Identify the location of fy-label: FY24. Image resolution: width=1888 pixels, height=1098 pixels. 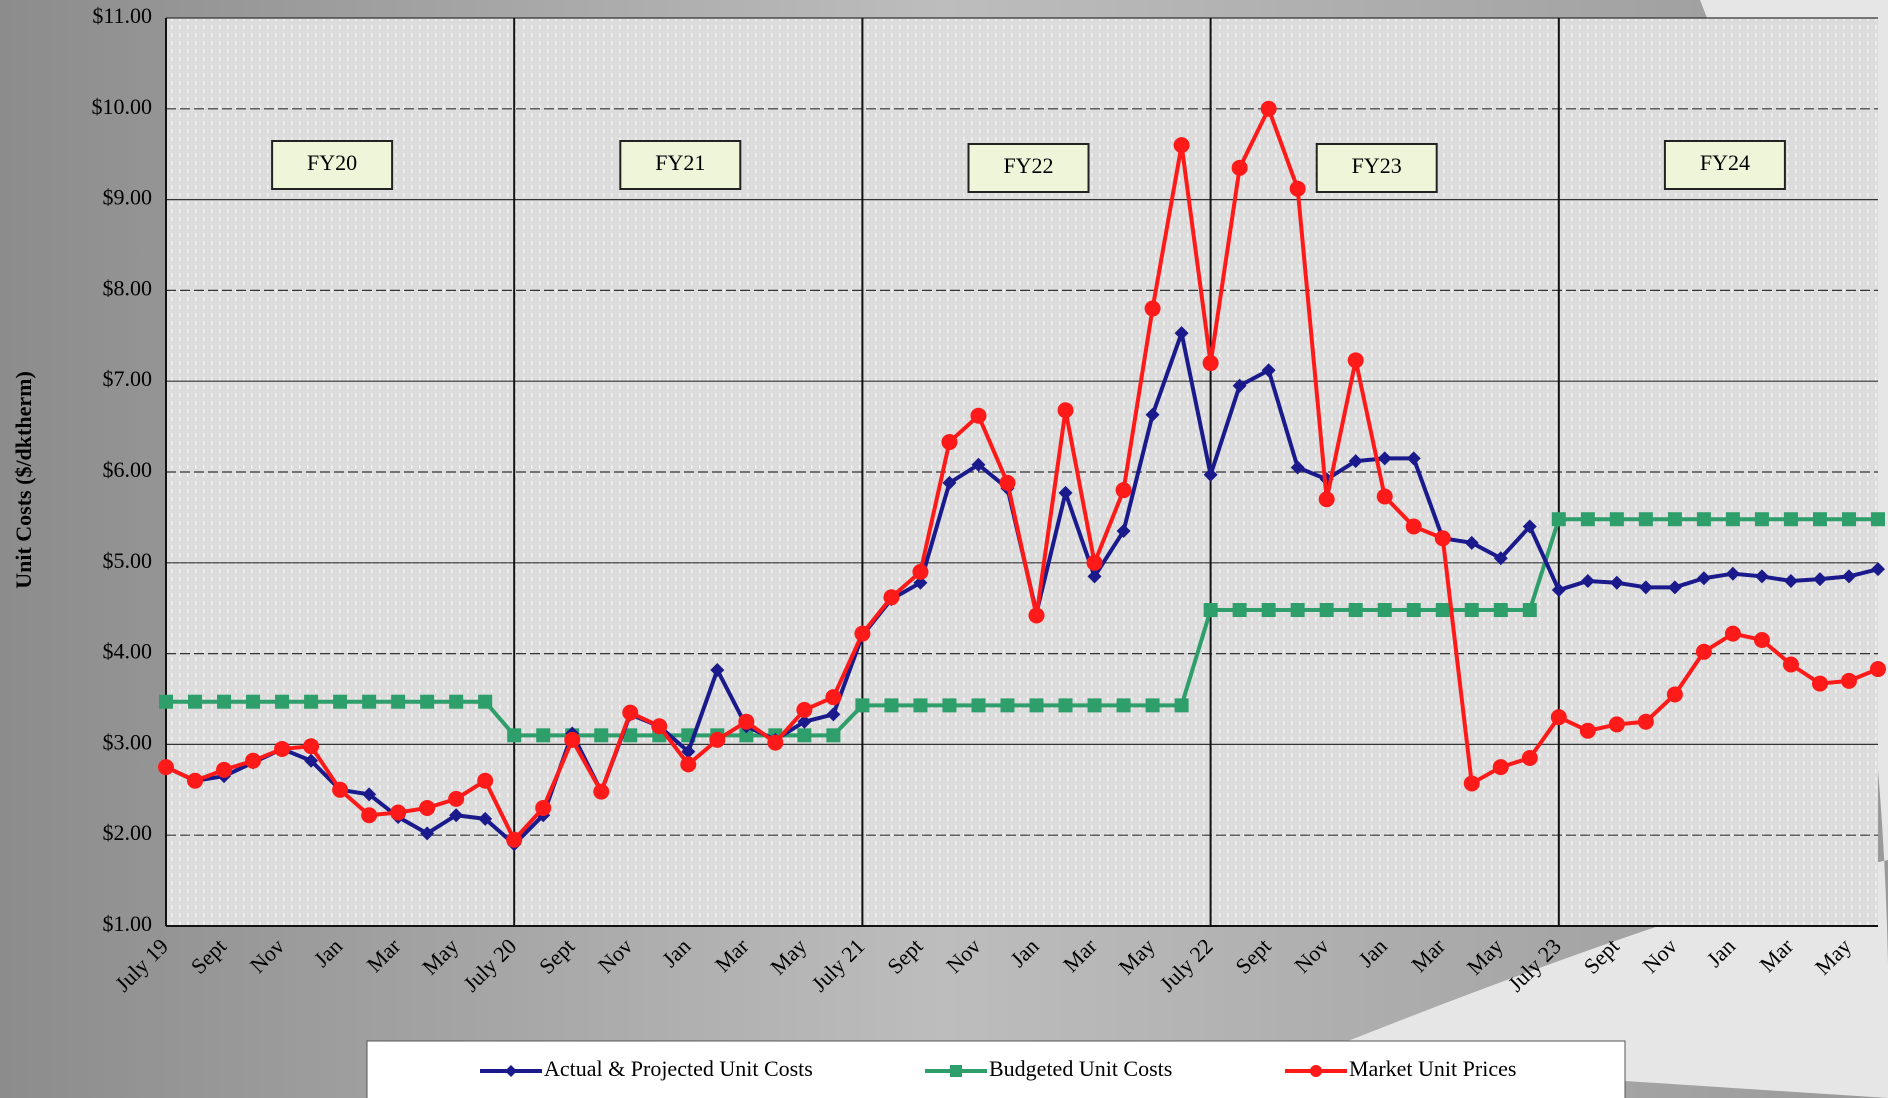
(1725, 162).